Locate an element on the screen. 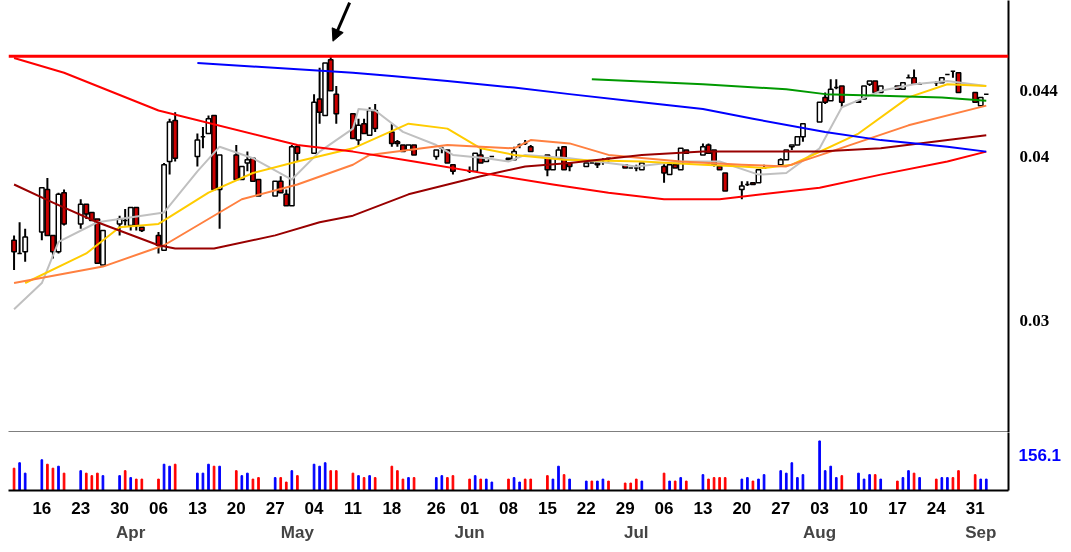 The height and width of the screenshot is (552, 1071). x-tick-label: 29 is located at coordinates (625, 508).